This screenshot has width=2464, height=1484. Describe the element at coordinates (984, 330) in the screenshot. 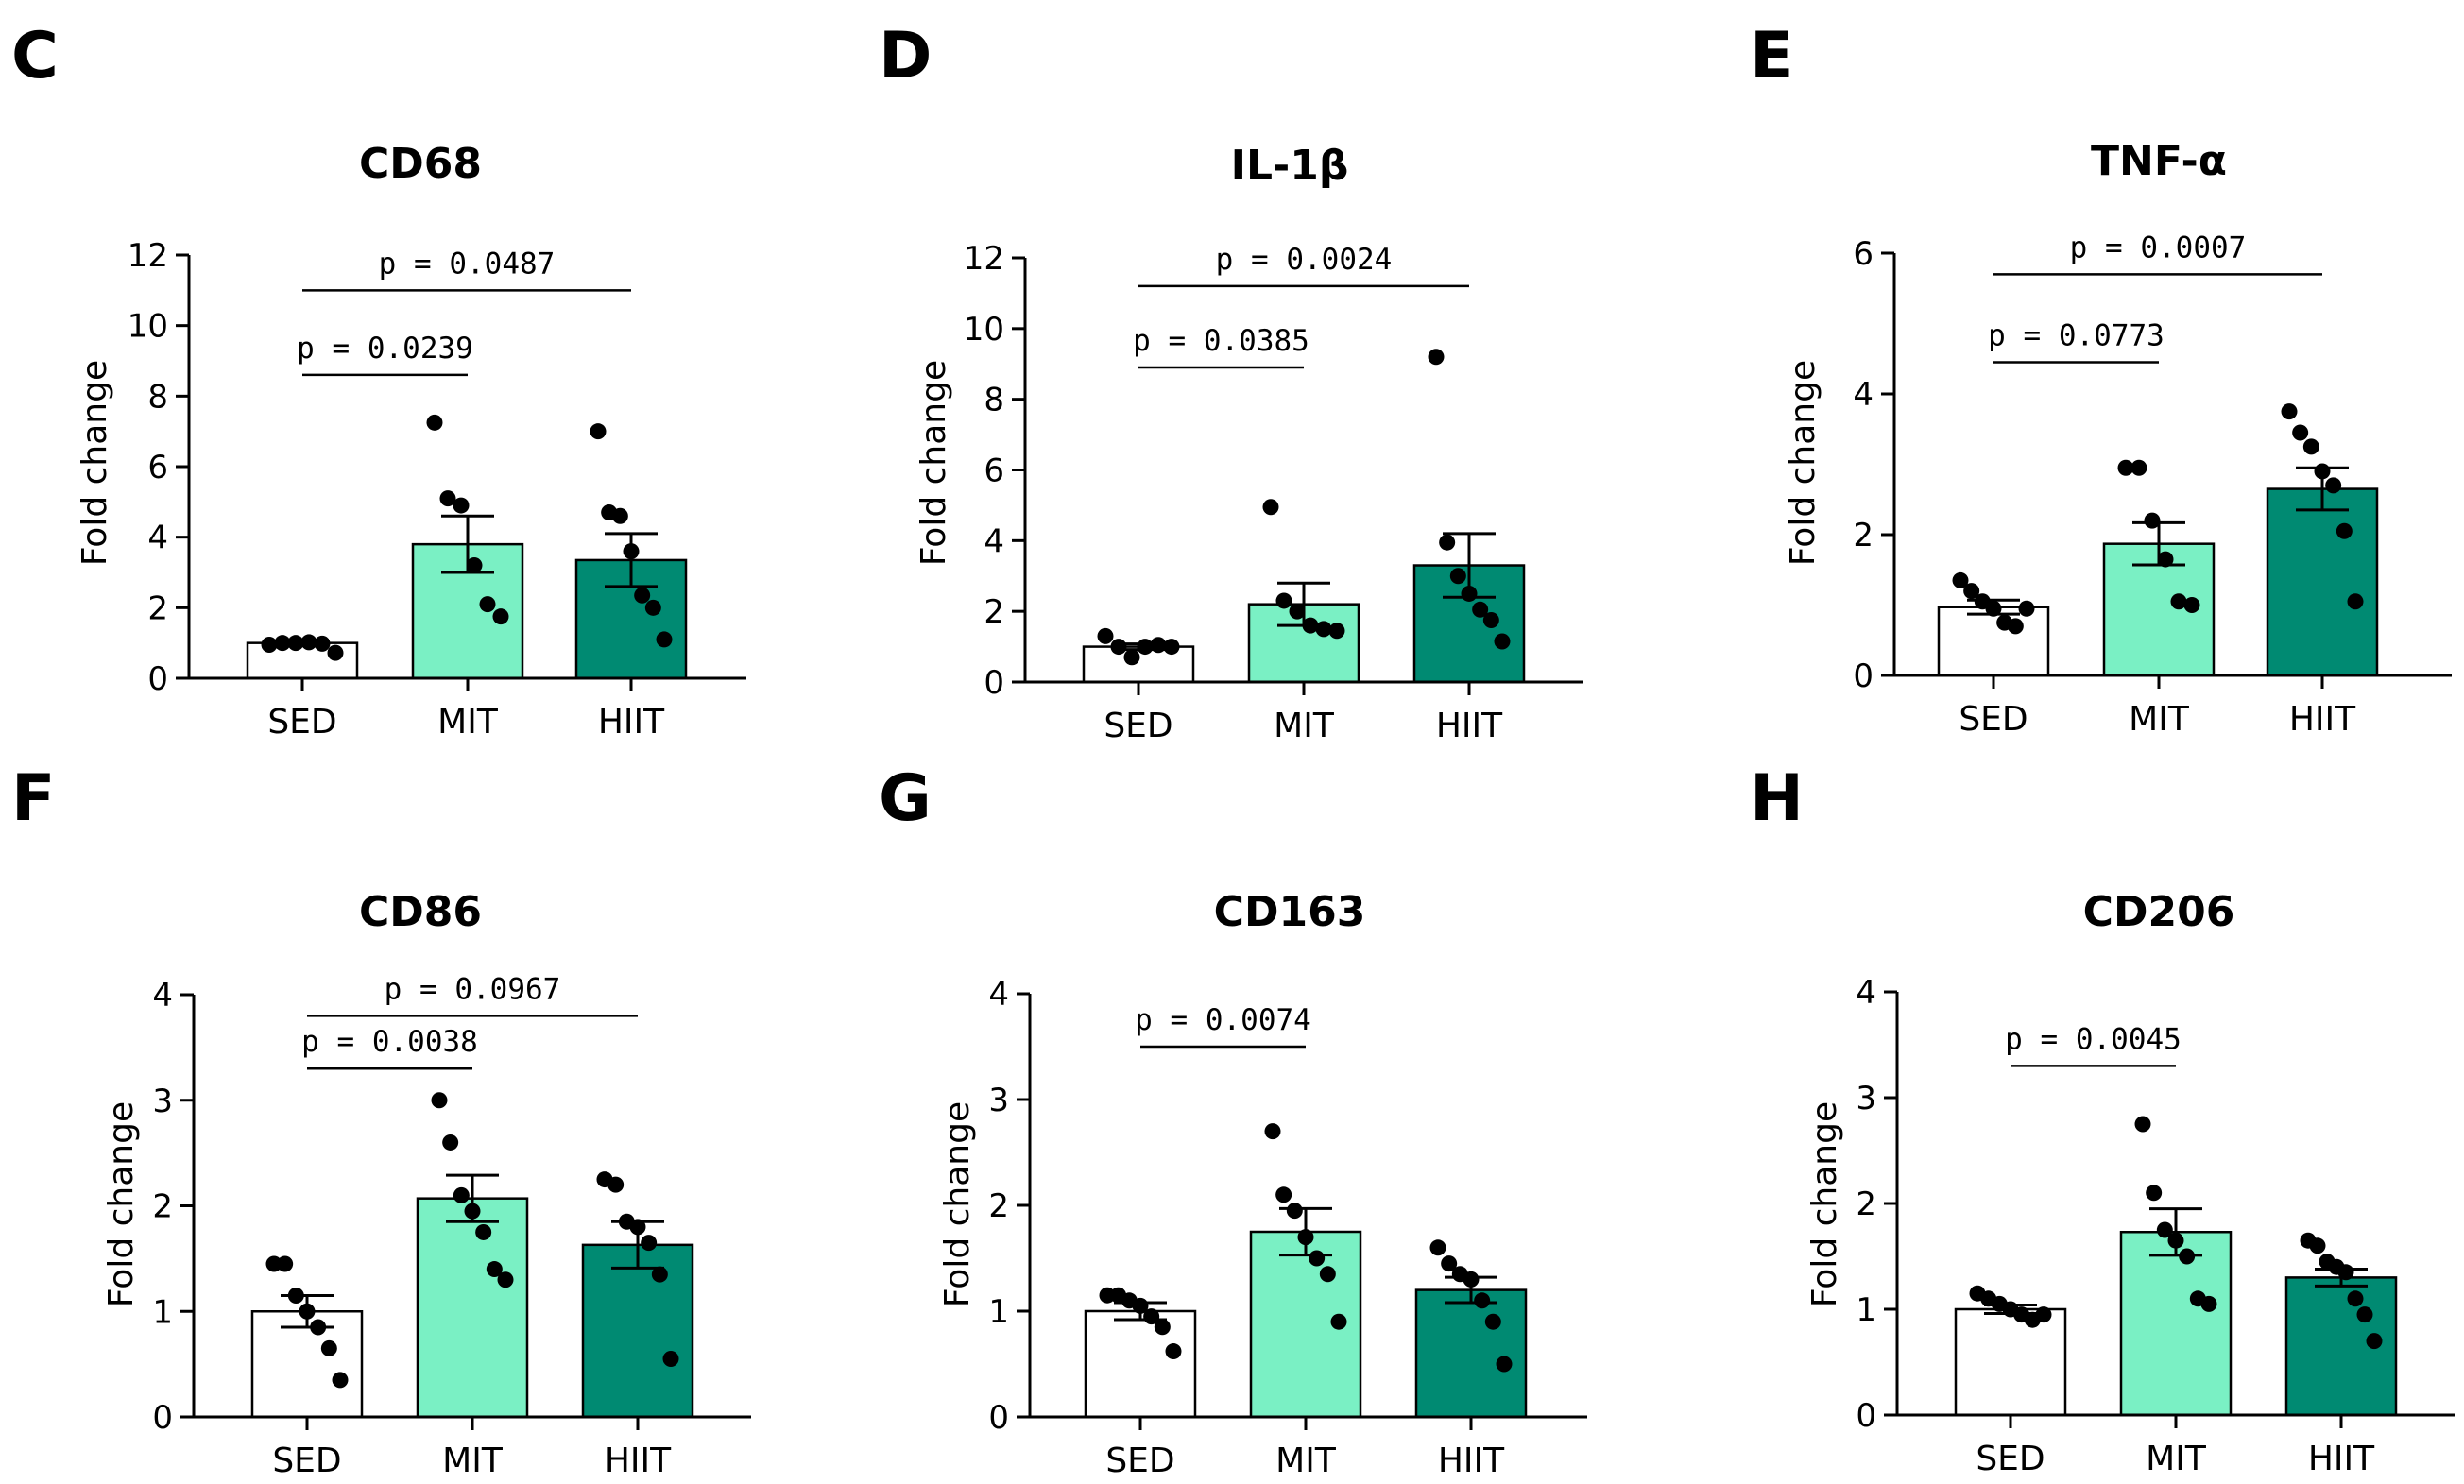

I see `y-tick-label: 10` at that location.